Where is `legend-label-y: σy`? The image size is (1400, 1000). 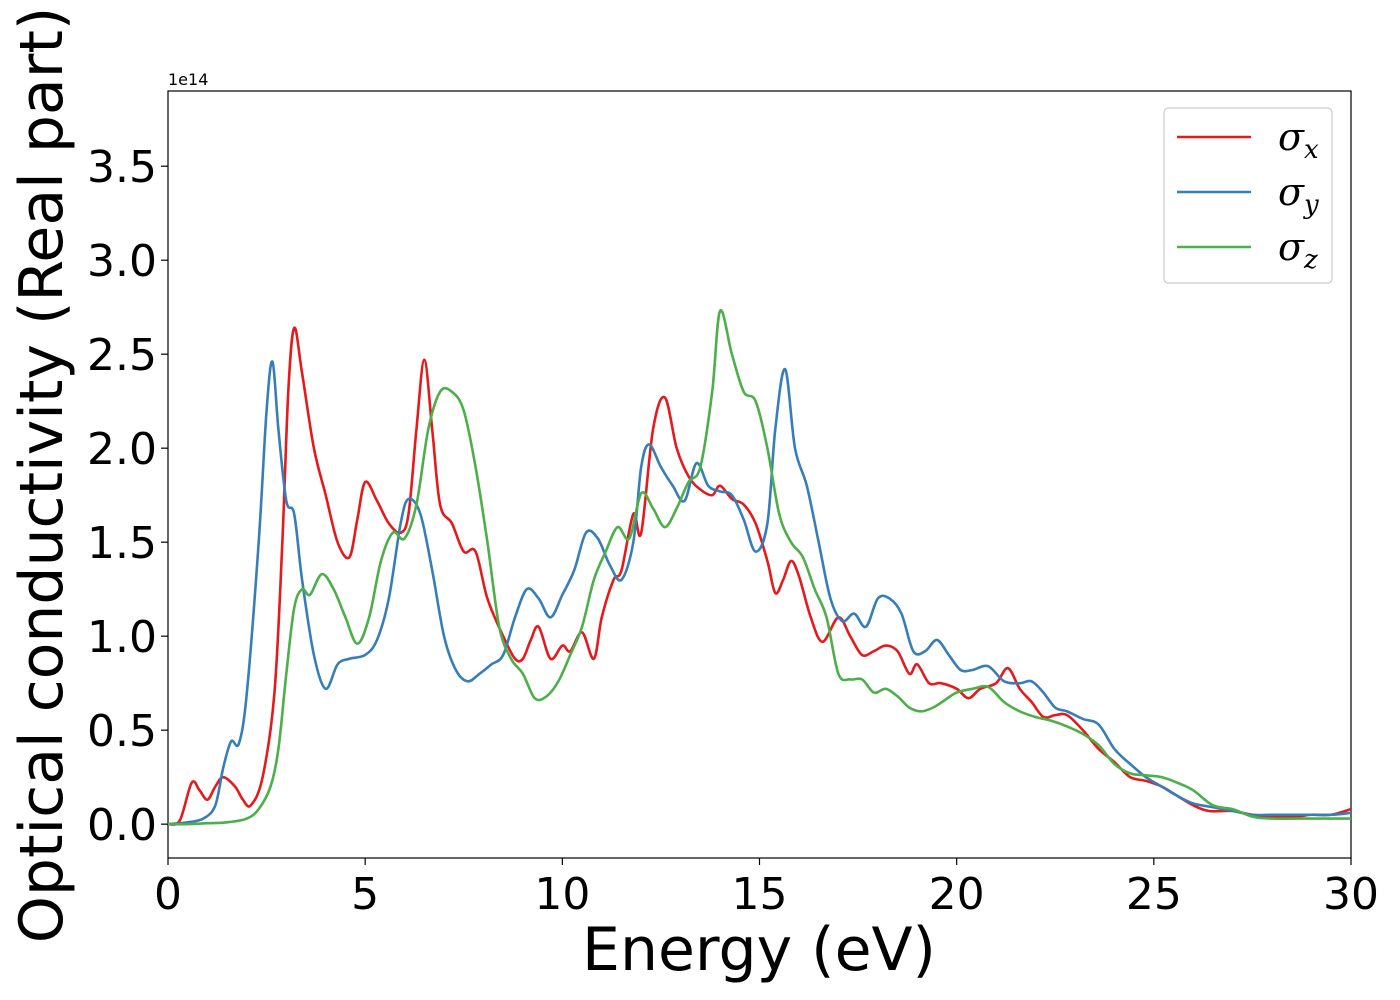 legend-label-y: σy is located at coordinates (1298, 195).